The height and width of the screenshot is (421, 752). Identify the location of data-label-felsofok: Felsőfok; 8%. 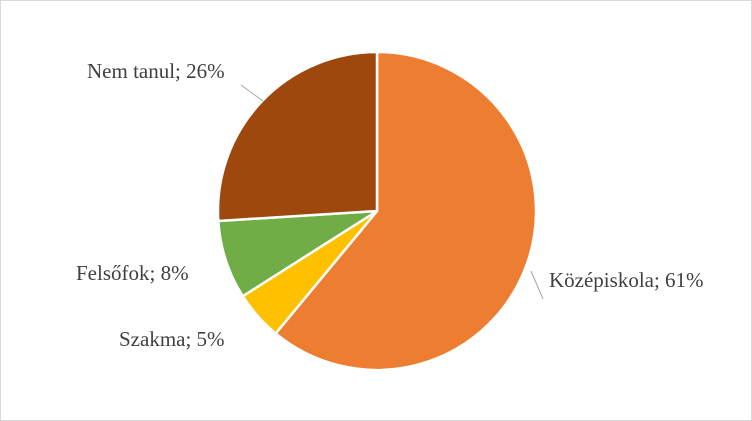
(132, 273).